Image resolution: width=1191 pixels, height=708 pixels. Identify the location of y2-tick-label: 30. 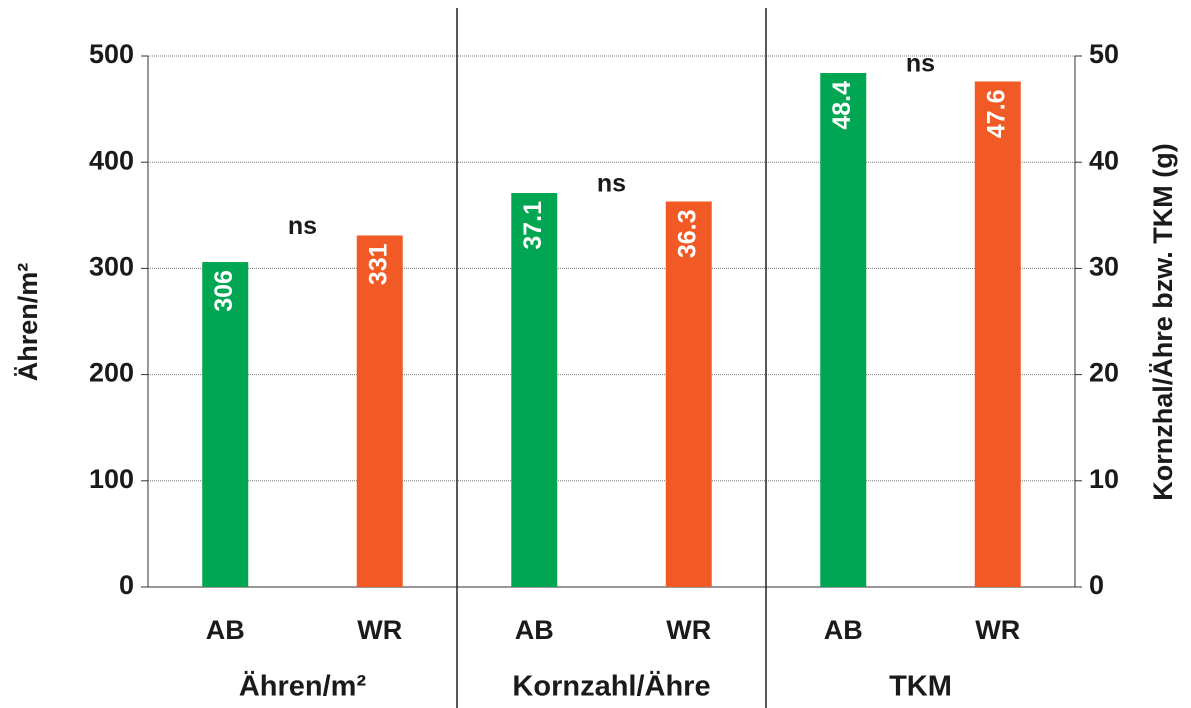
(1104, 267).